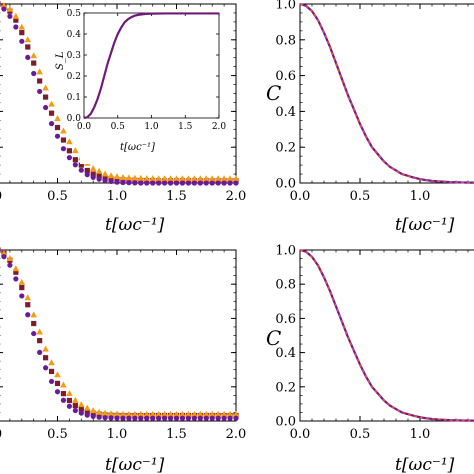 The height and width of the screenshot is (474, 474). Describe the element at coordinates (425, 464) in the screenshot. I see `xlabel-bottom-right: t[ωc⁻¹]` at that location.